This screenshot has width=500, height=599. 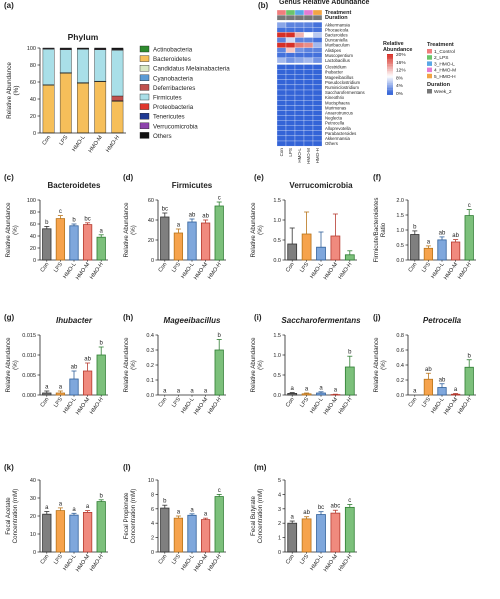 What do you see at coordinates (324, 3) in the screenshot?
I see `chart-title: Genus Relative Abundance` at bounding box center [324, 3].